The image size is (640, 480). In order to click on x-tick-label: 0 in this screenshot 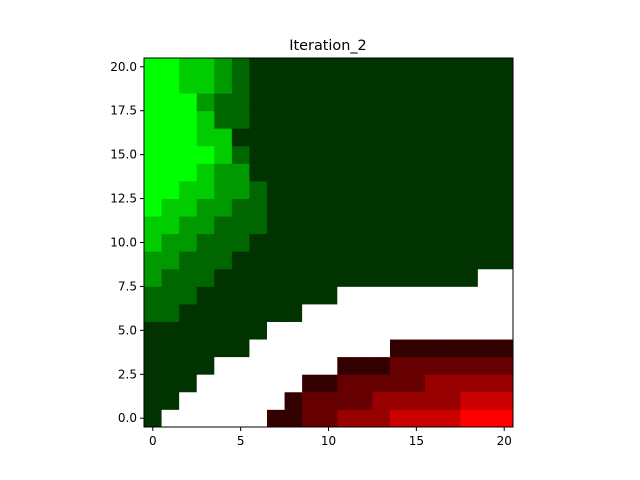, I will do `click(153, 441)`.